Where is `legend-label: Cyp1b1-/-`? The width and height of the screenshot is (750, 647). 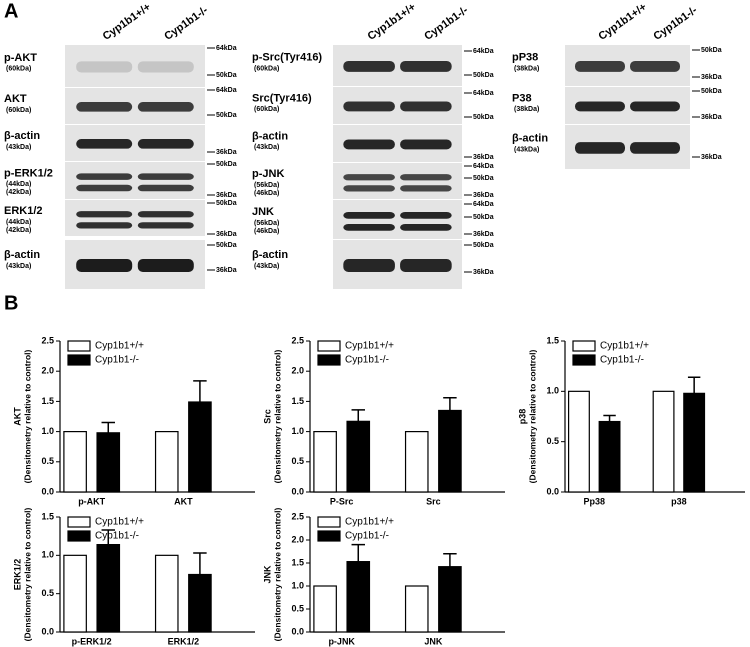
legend-label: Cyp1b1-/- is located at coordinates (117, 360).